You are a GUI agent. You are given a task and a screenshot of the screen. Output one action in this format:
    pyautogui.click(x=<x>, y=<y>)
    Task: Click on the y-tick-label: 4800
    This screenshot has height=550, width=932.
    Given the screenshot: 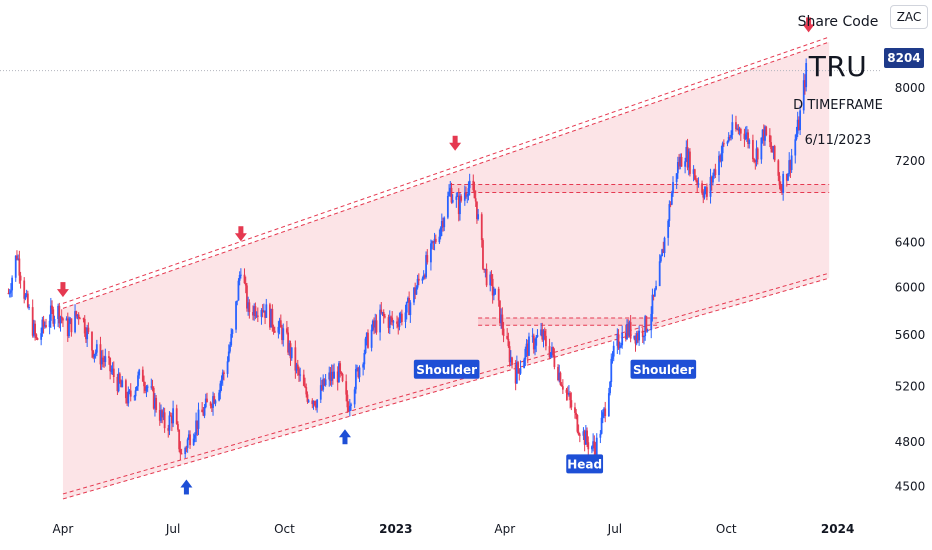 What is the action you would take?
    pyautogui.click(x=910, y=442)
    